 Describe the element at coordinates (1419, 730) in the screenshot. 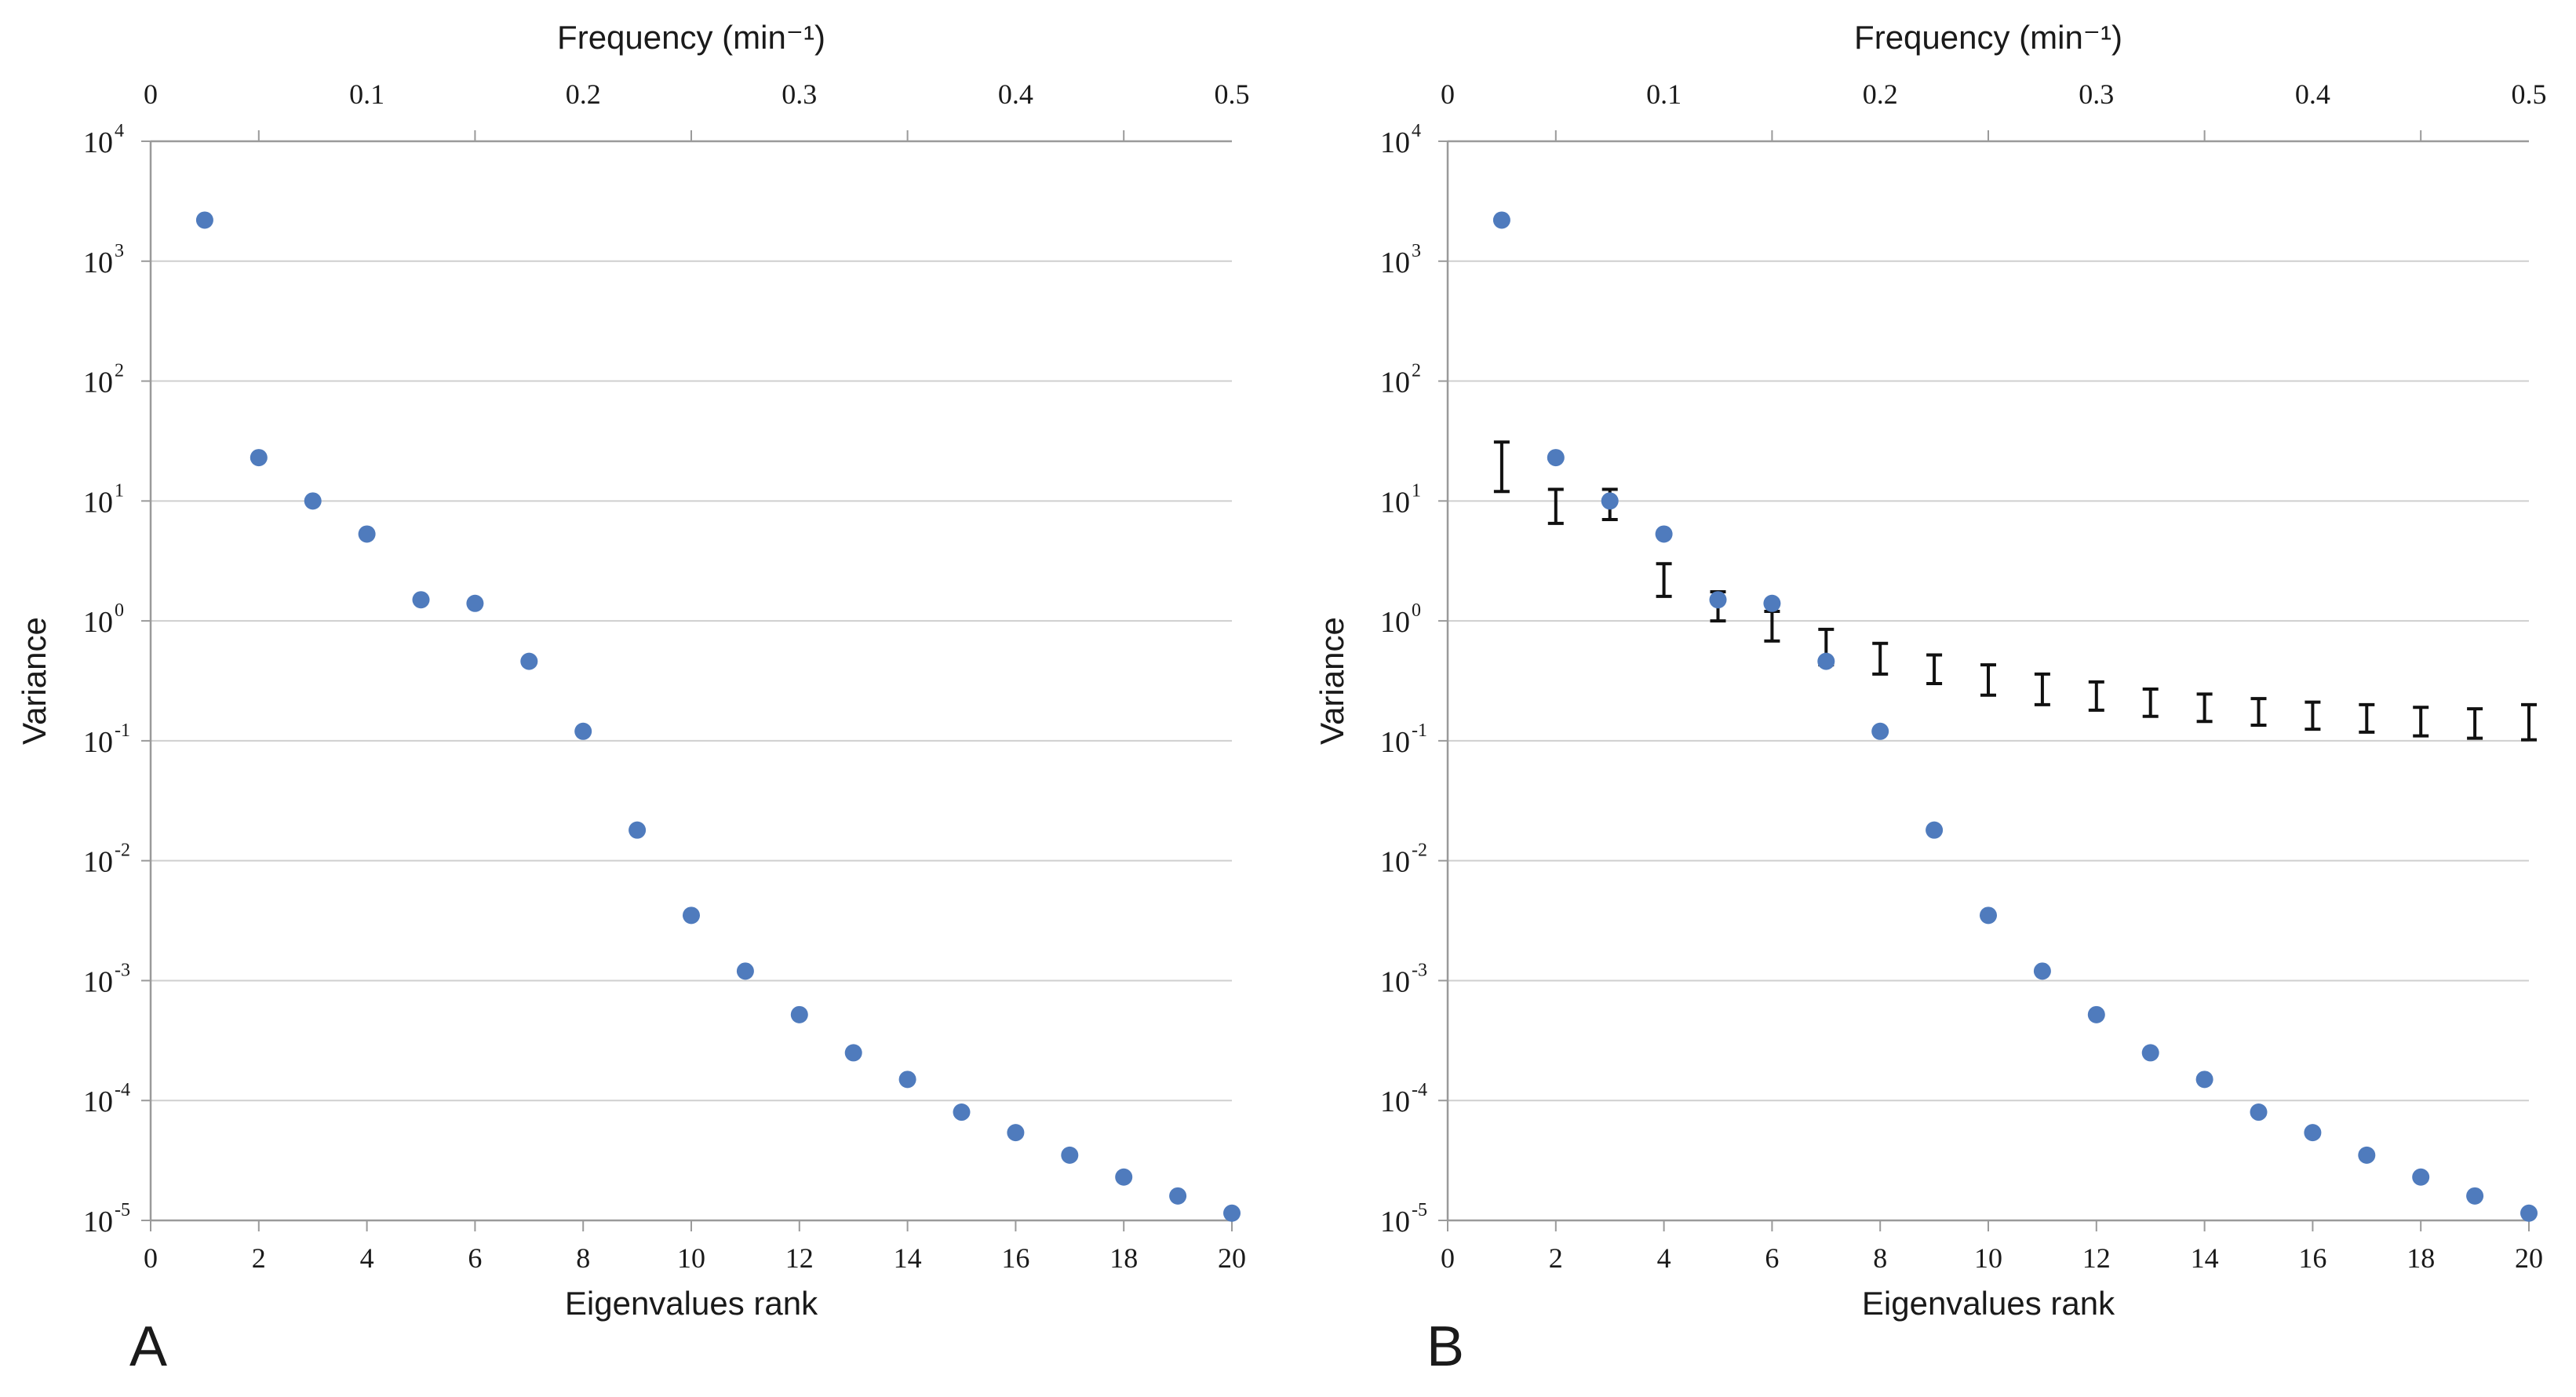

I see `y-tick-exponent: -1` at that location.